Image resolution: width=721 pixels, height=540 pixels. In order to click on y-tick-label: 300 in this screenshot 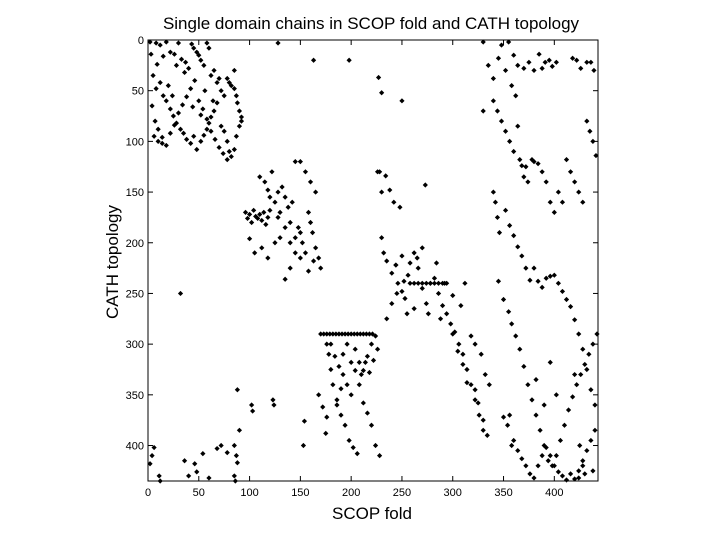, I will do `click(135, 345)`.